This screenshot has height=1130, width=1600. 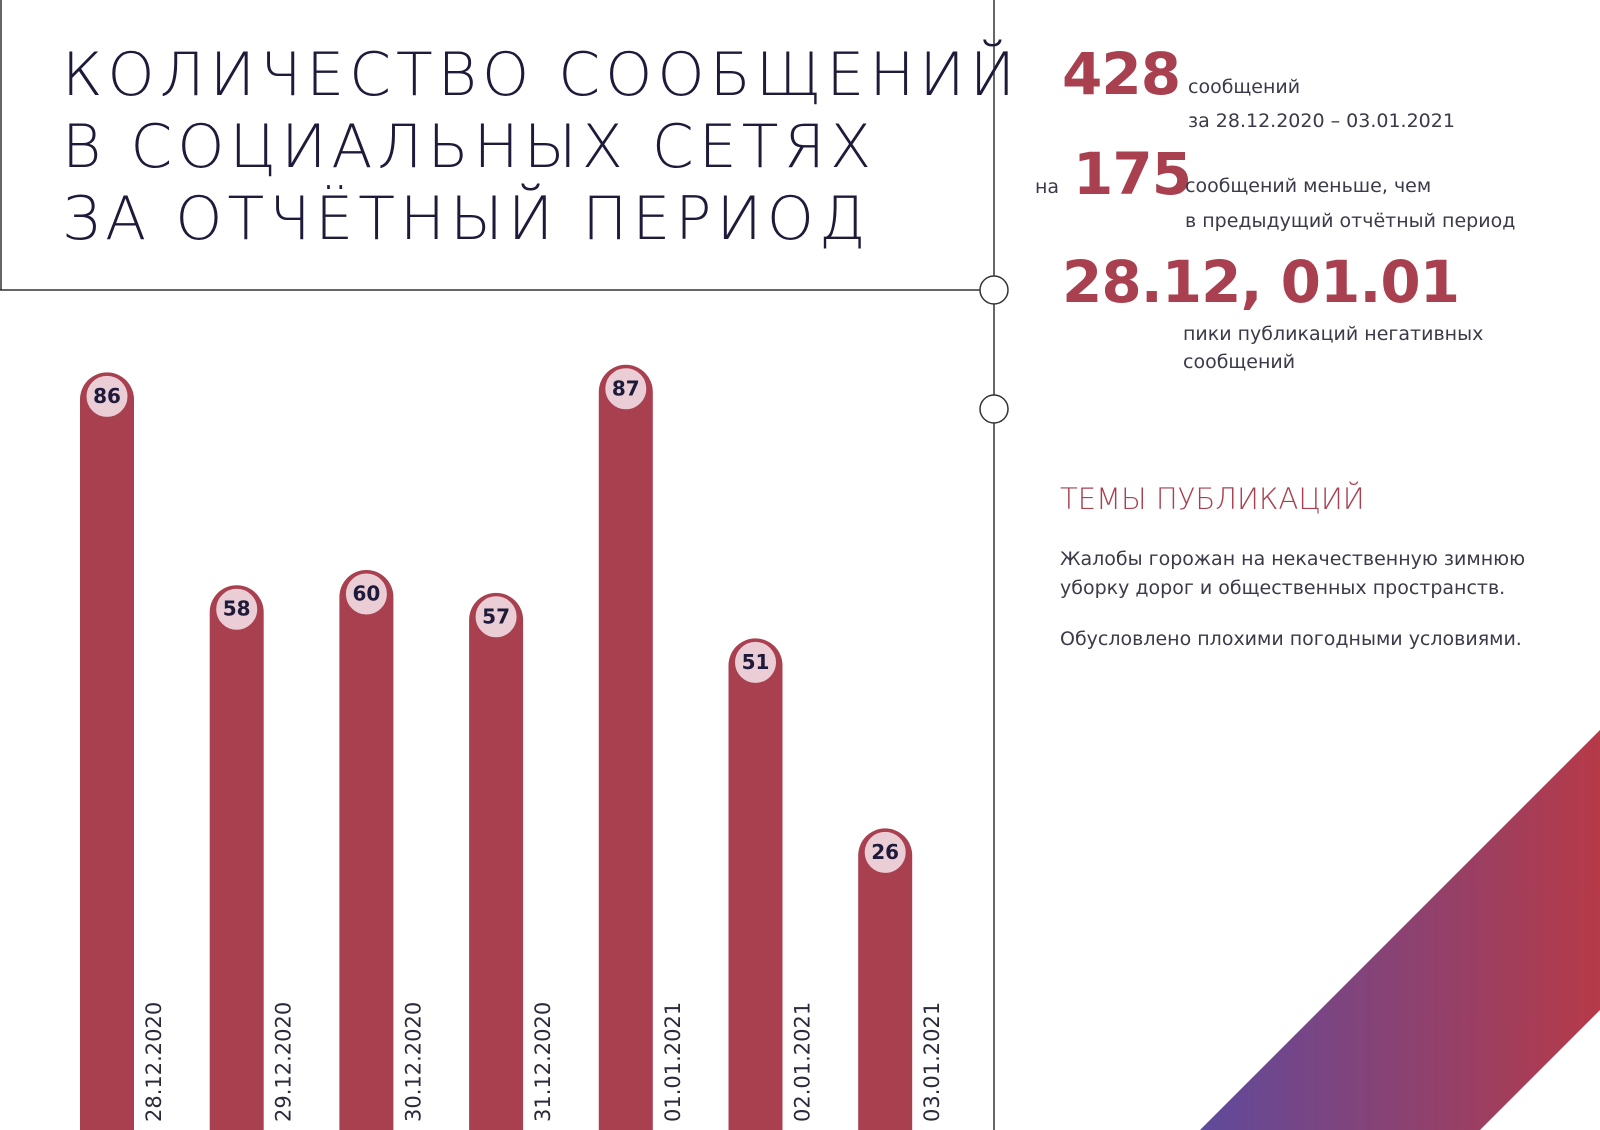 What do you see at coordinates (932, 1062) in the screenshot?
I see `x-tick-label: 03.01.2021` at bounding box center [932, 1062].